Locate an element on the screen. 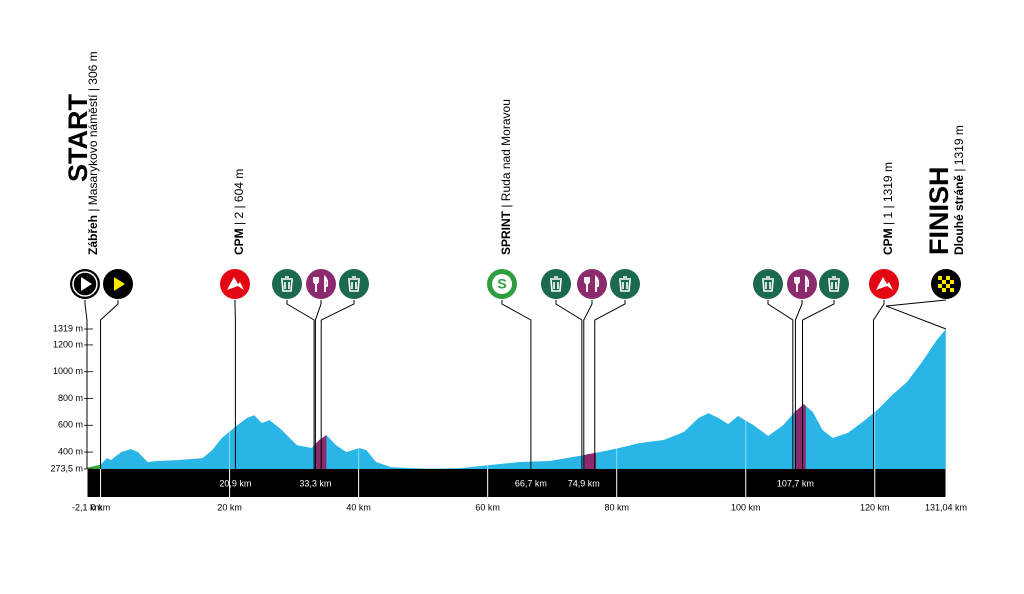  x-tick-label: 120 km is located at coordinates (875, 507).